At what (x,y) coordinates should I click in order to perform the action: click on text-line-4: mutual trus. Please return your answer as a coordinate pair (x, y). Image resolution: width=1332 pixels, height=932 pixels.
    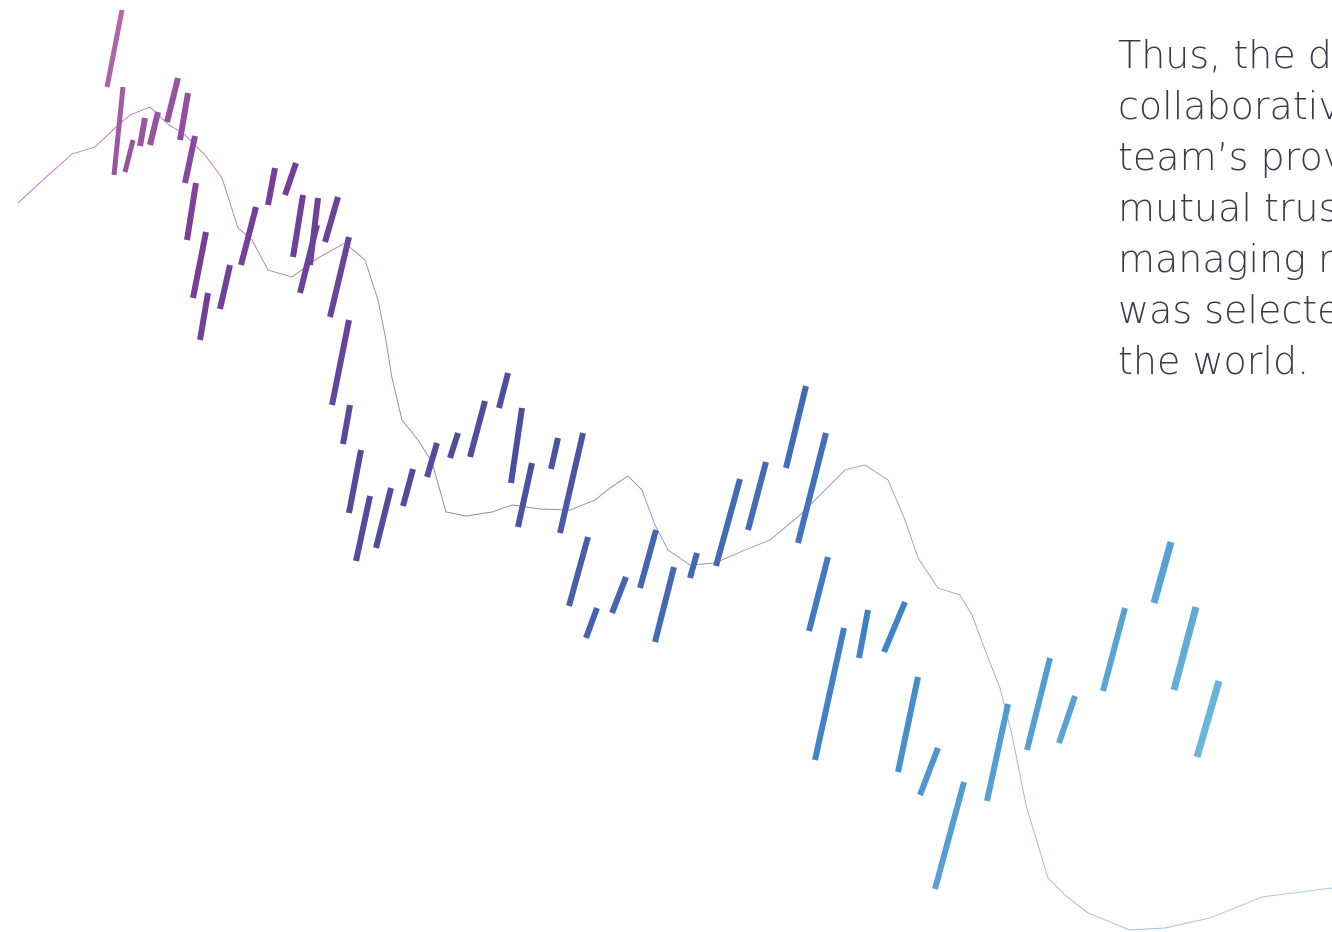
    Looking at the image, I should click on (1225, 208).